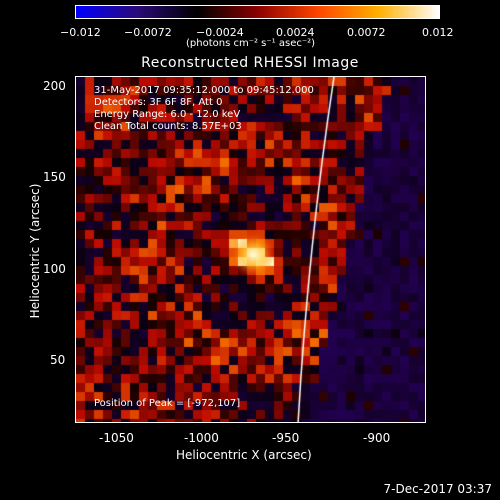  Describe the element at coordinates (116, 438) in the screenshot. I see `x-tick-label: -1050` at that location.